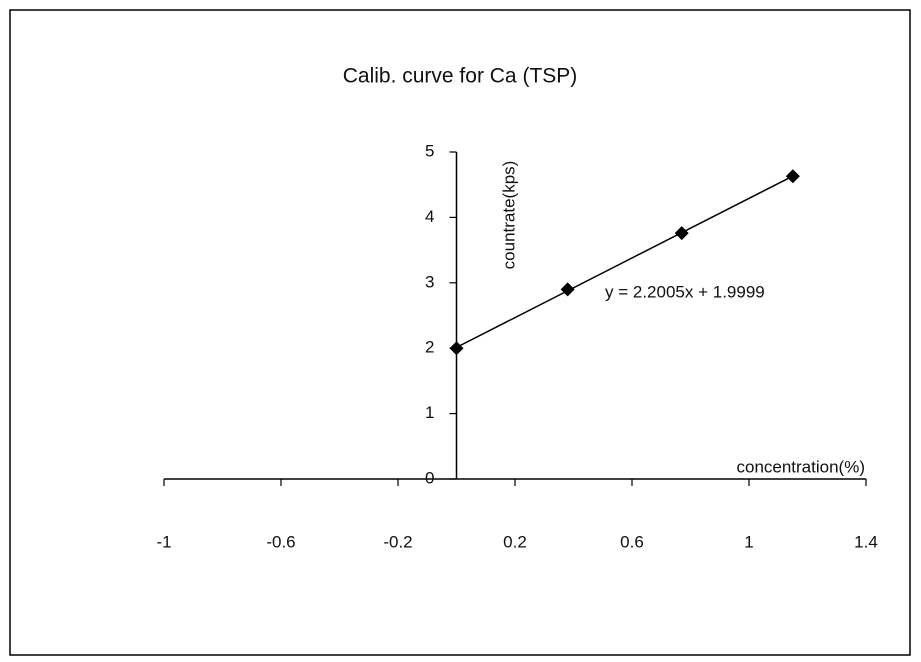  I want to click on x-tick-label: 0.2, so click(515, 541).